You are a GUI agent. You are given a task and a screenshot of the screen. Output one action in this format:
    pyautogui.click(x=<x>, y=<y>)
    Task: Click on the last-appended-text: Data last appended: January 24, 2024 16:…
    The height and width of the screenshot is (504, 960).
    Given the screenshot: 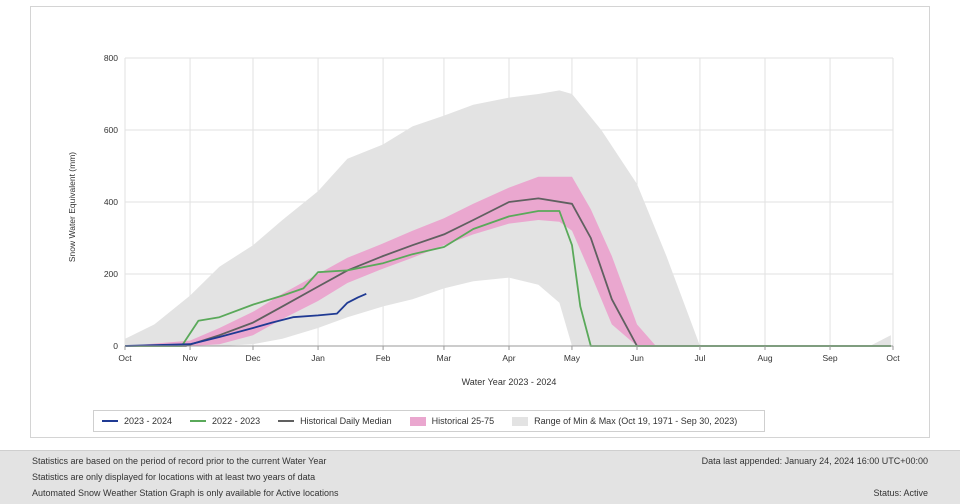 What is the action you would take?
    pyautogui.click(x=814, y=461)
    